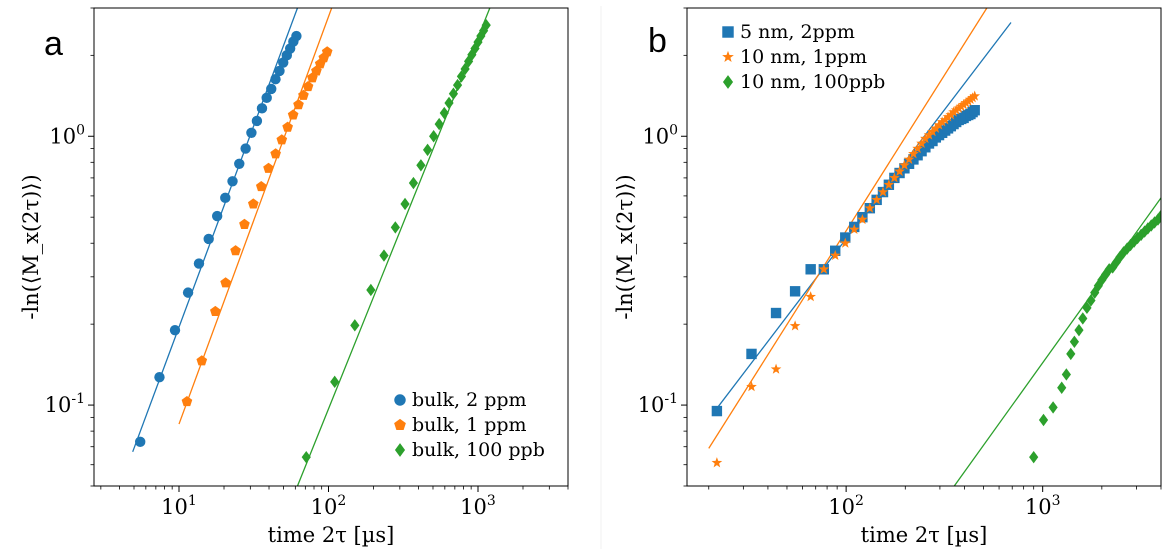 Image resolution: width=1167 pixels, height=555 pixels. Describe the element at coordinates (400, 400) in the screenshot. I see `legend-marker-bulk-2-ppm` at that location.